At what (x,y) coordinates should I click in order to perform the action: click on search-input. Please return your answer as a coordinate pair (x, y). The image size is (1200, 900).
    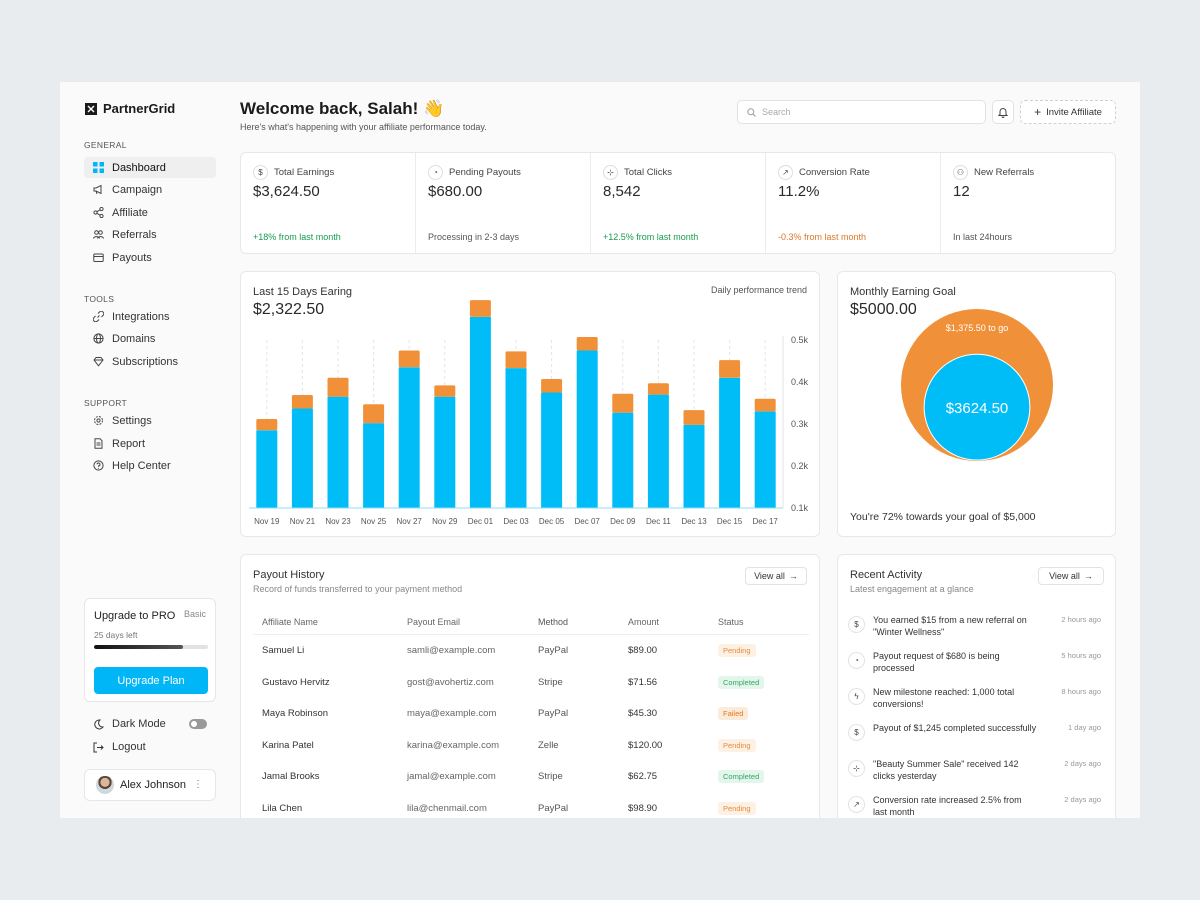
    Looking at the image, I should click on (862, 112).